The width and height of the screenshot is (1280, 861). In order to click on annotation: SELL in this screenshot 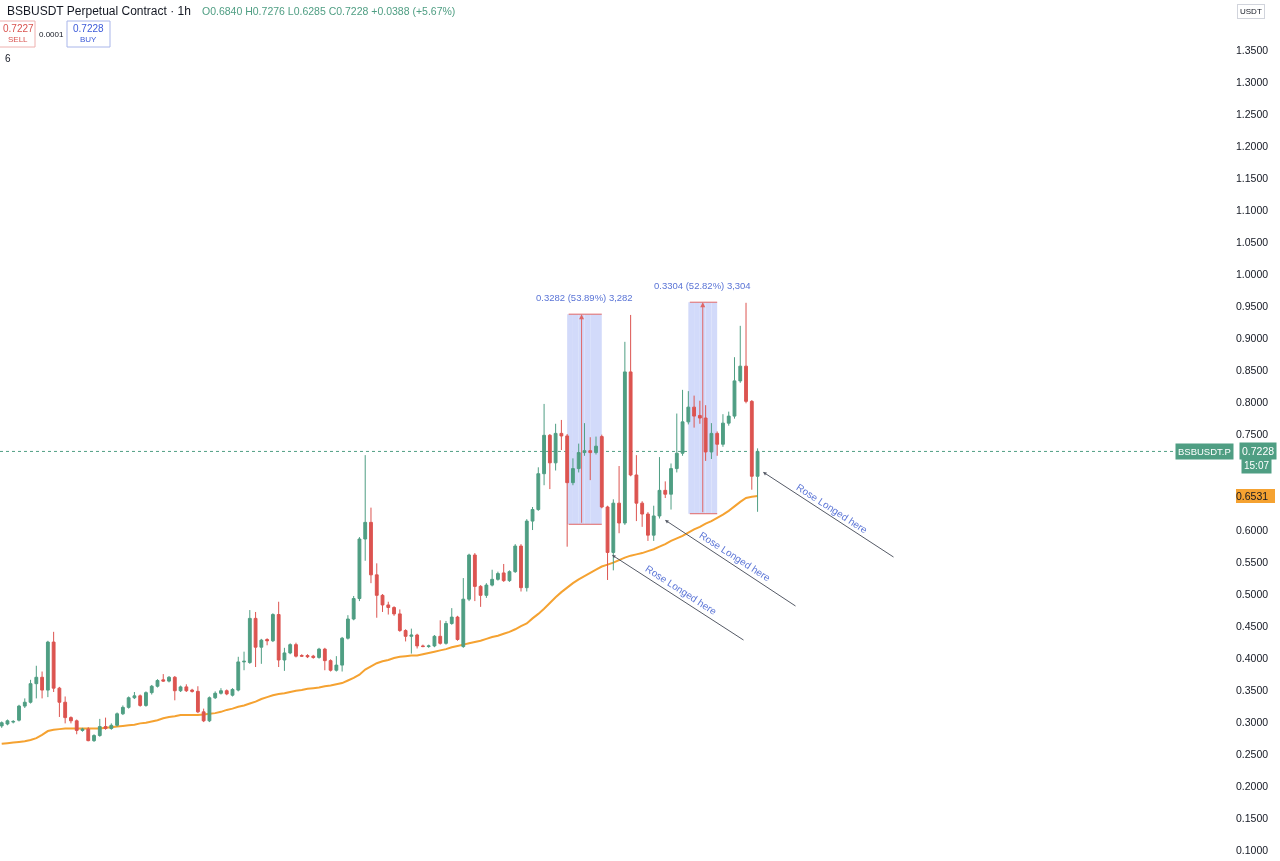, I will do `click(18, 39)`.